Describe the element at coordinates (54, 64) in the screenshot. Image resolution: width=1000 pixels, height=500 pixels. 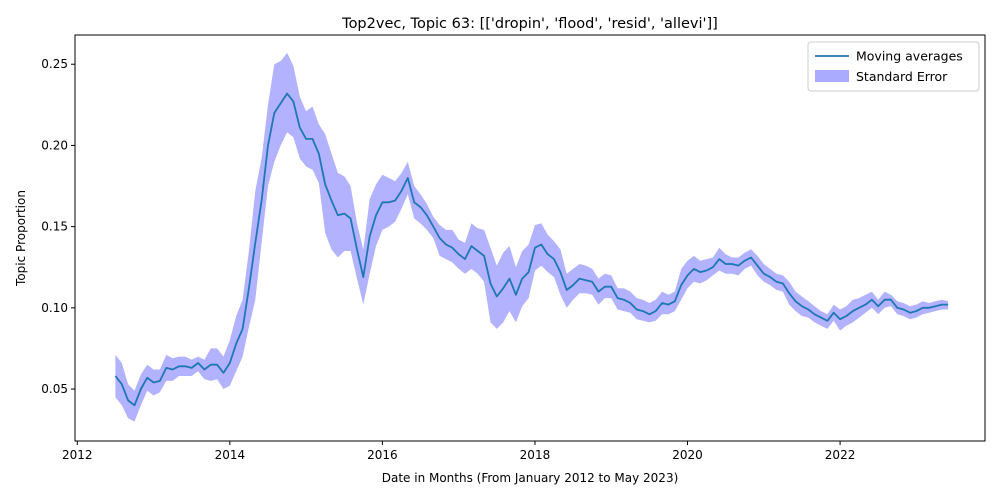
I see `y-tick-label: 0.25` at that location.